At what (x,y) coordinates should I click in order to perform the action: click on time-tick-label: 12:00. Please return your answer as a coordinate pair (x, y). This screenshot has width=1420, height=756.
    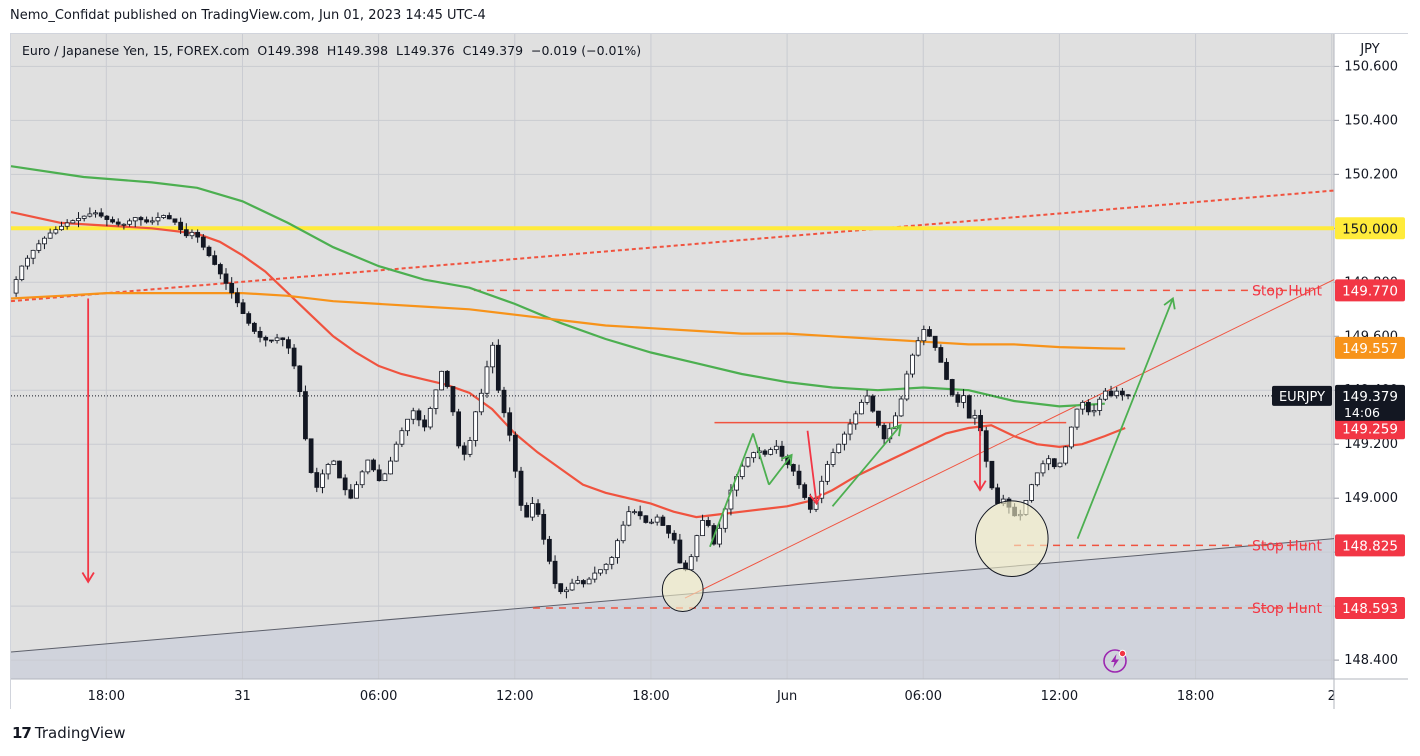
    Looking at the image, I should click on (1059, 696).